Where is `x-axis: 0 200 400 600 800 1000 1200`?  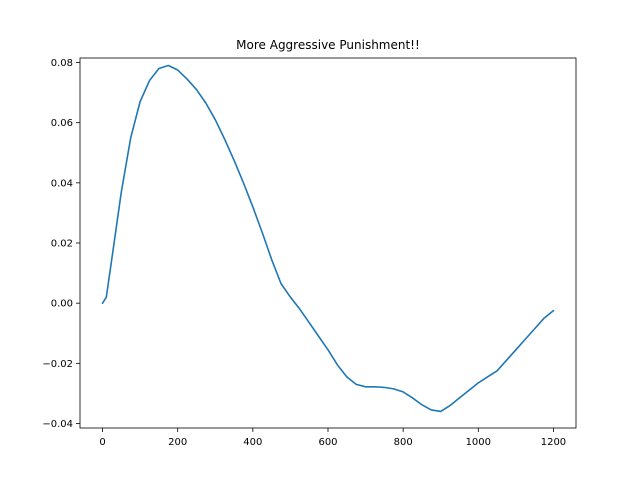
x-axis: 0 200 400 600 800 1000 1200 is located at coordinates (332, 438).